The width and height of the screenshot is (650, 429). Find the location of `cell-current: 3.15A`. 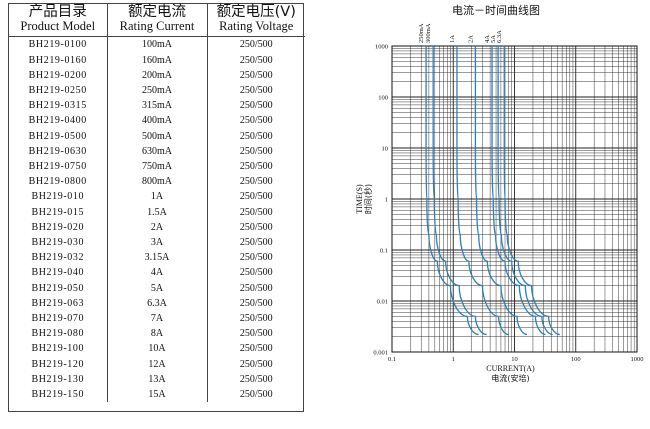

cell-current: 3.15A is located at coordinates (156, 258).